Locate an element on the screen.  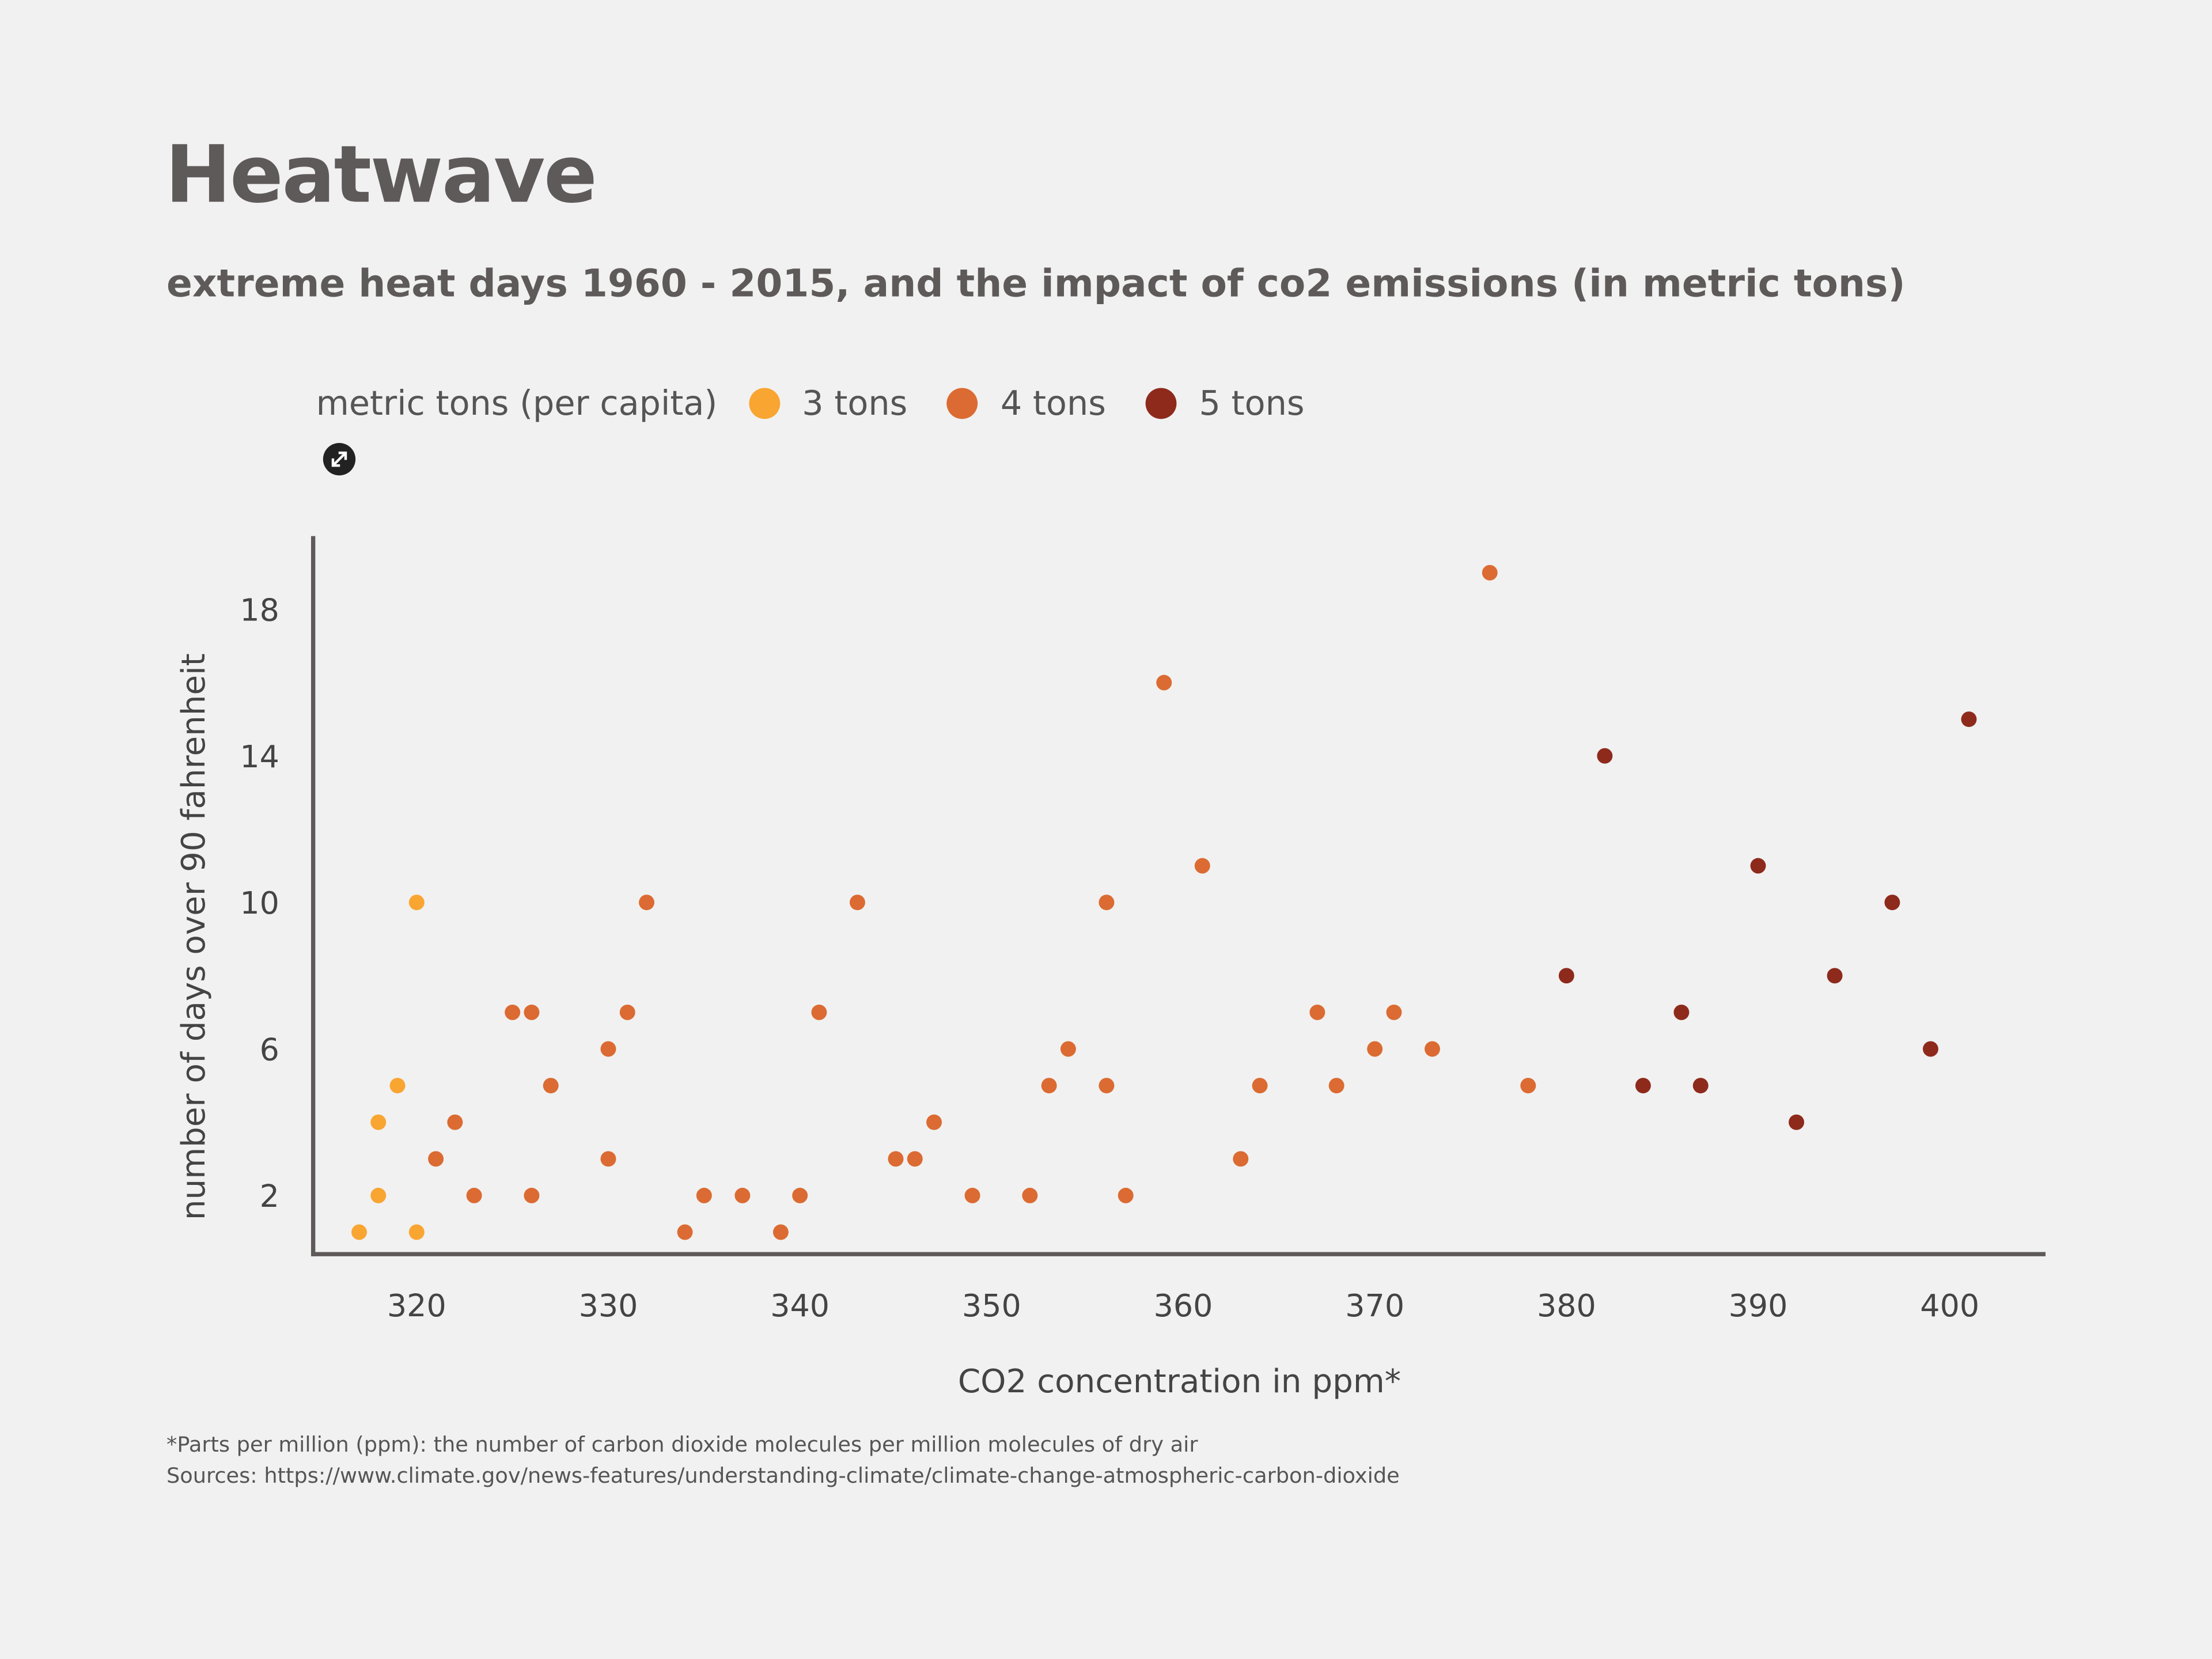
x-tick-label: 320 is located at coordinates (416, 1305).